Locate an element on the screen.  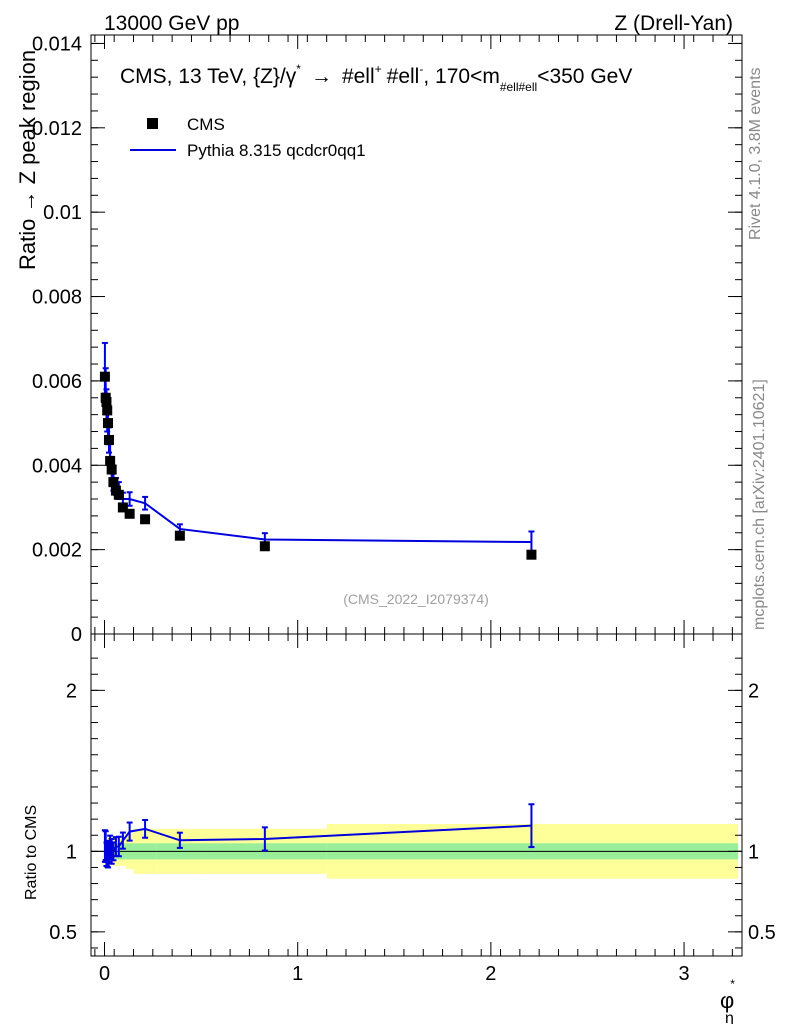
y-tick-label: 0.008 is located at coordinates (57, 298).